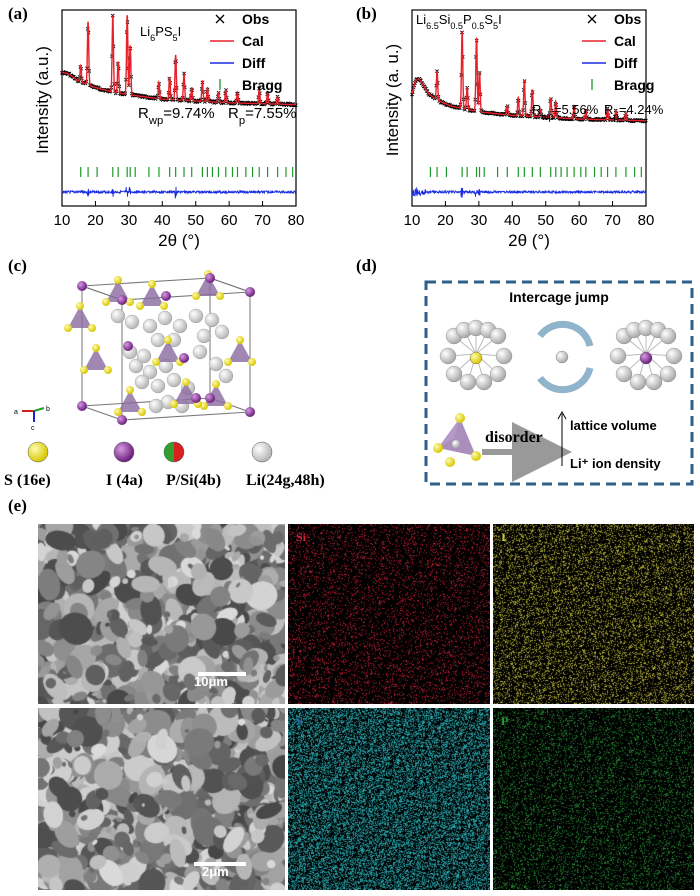  What do you see at coordinates (179, 240) in the screenshot?
I see `x-axis-title: 2θ (°)` at bounding box center [179, 240].